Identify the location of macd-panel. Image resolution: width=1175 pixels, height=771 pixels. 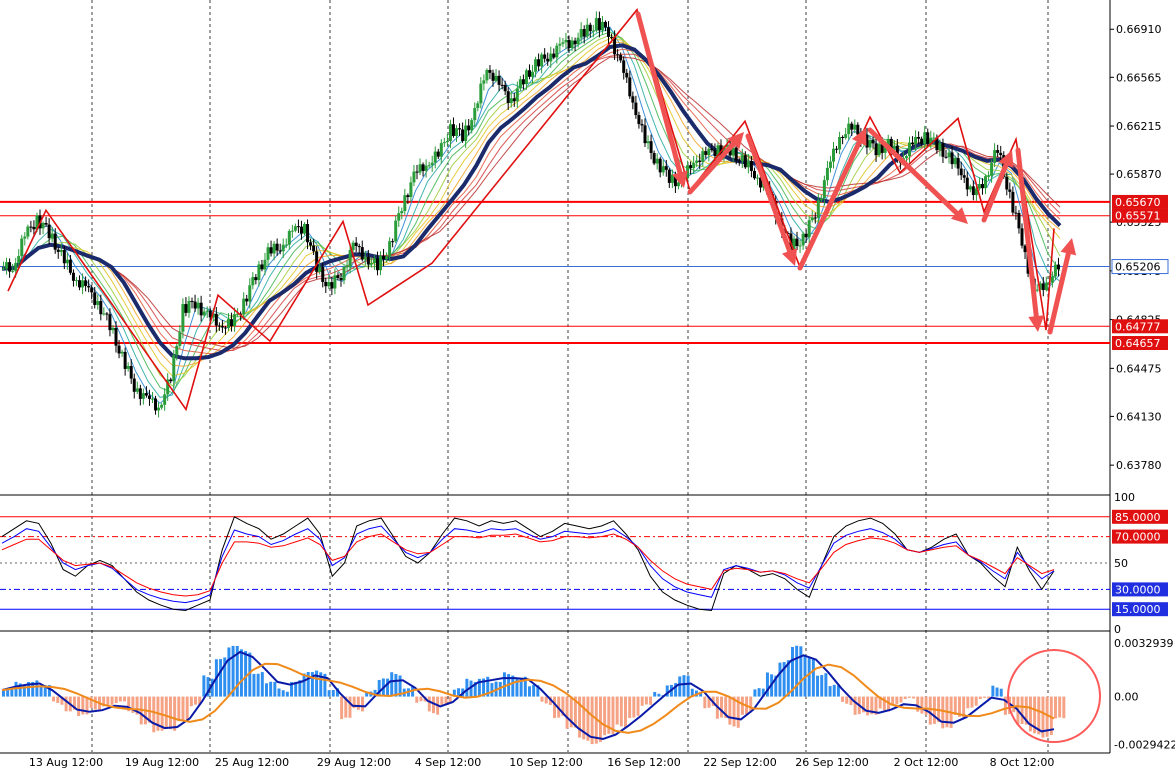
(533, 695).